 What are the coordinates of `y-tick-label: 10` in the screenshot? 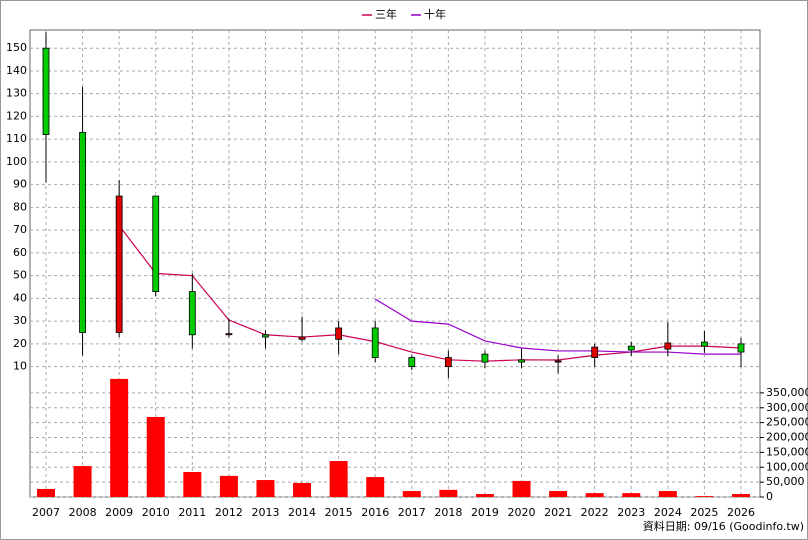 It's located at (20, 366).